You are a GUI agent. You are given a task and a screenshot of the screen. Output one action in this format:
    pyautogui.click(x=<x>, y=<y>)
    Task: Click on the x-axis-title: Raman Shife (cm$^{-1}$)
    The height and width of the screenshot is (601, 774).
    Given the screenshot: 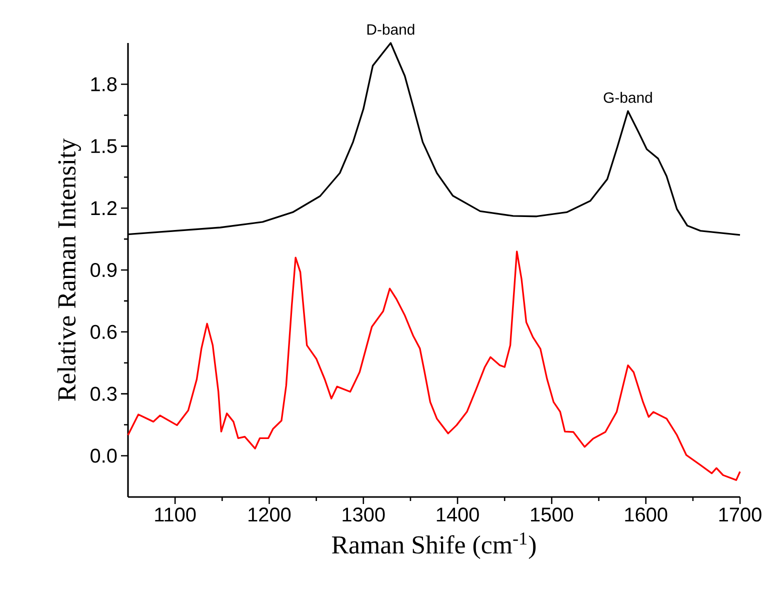 What is the action you would take?
    pyautogui.click(x=434, y=545)
    